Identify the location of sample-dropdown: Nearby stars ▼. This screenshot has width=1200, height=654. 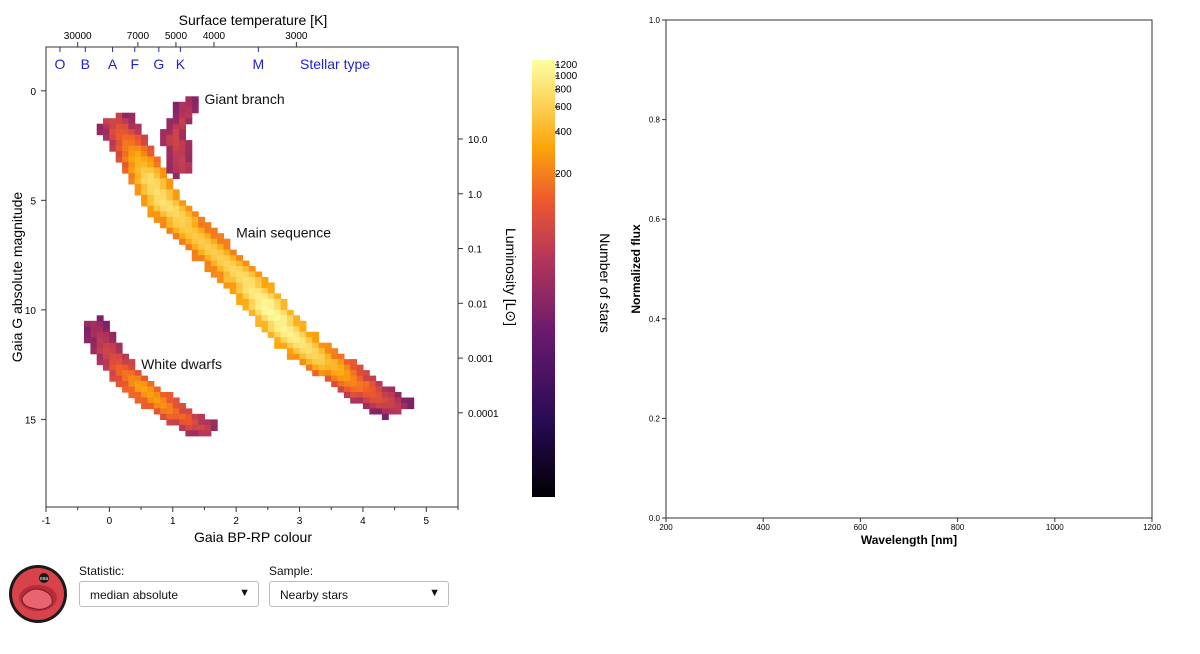
(359, 594).